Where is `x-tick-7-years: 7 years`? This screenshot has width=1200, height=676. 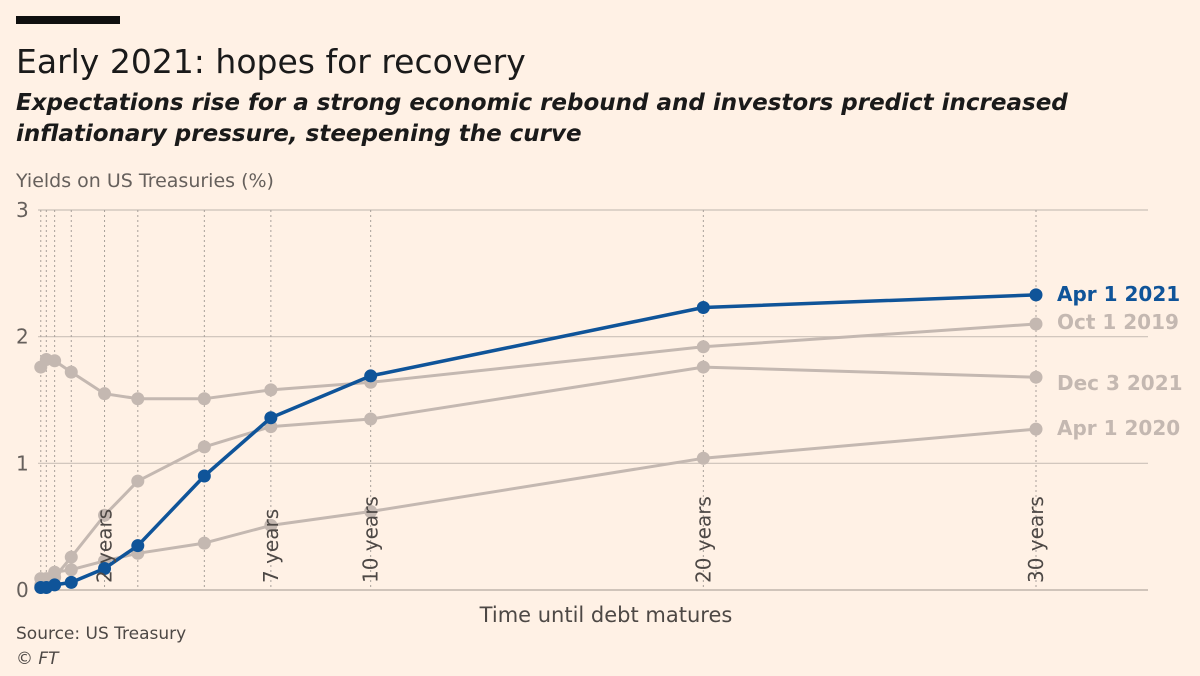
x-tick-7-years: 7 years is located at coordinates (271, 546).